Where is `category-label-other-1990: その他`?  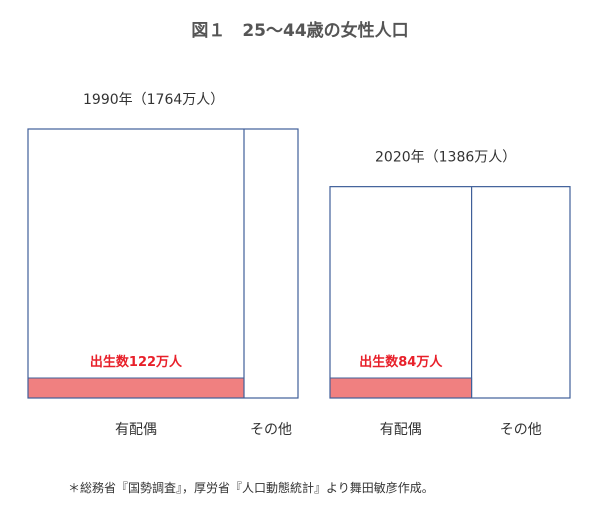 category-label-other-1990: その他 is located at coordinates (271, 430).